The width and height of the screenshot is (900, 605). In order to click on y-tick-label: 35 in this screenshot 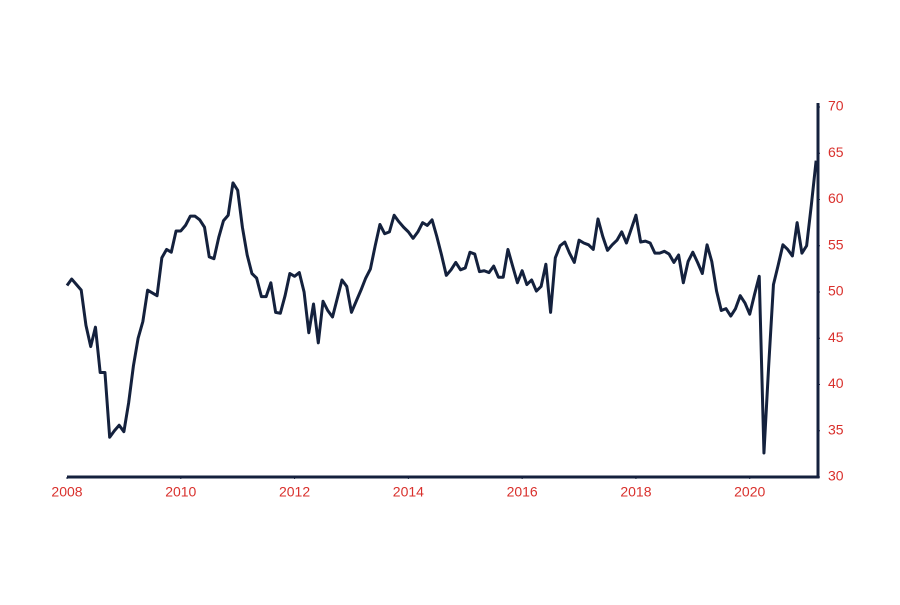, I will do `click(836, 429)`.